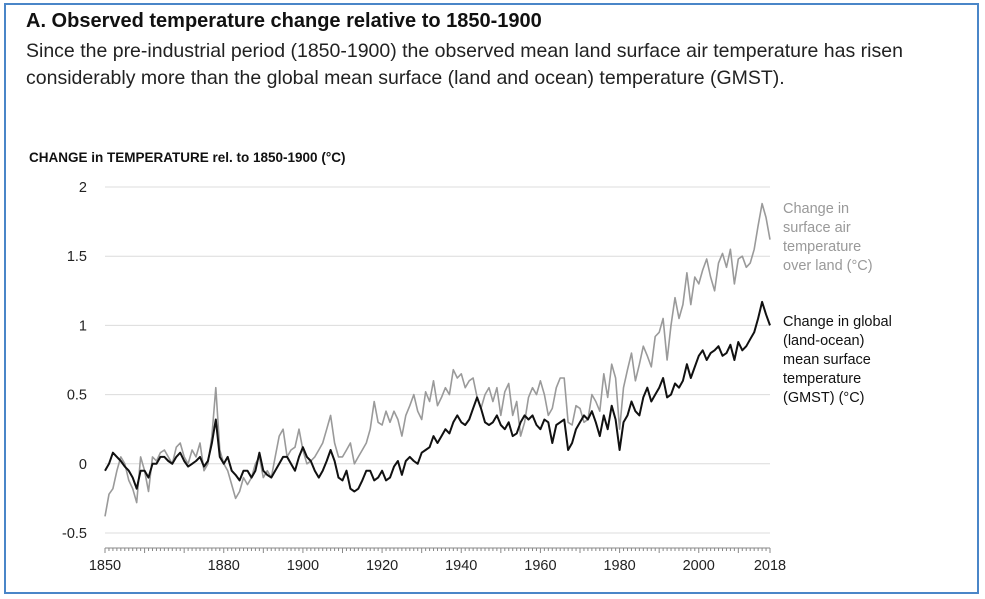 This screenshot has width=985, height=599. I want to click on y-tick-labels: 2 1.5 1 0.5 0 -0.5, so click(74, 361).